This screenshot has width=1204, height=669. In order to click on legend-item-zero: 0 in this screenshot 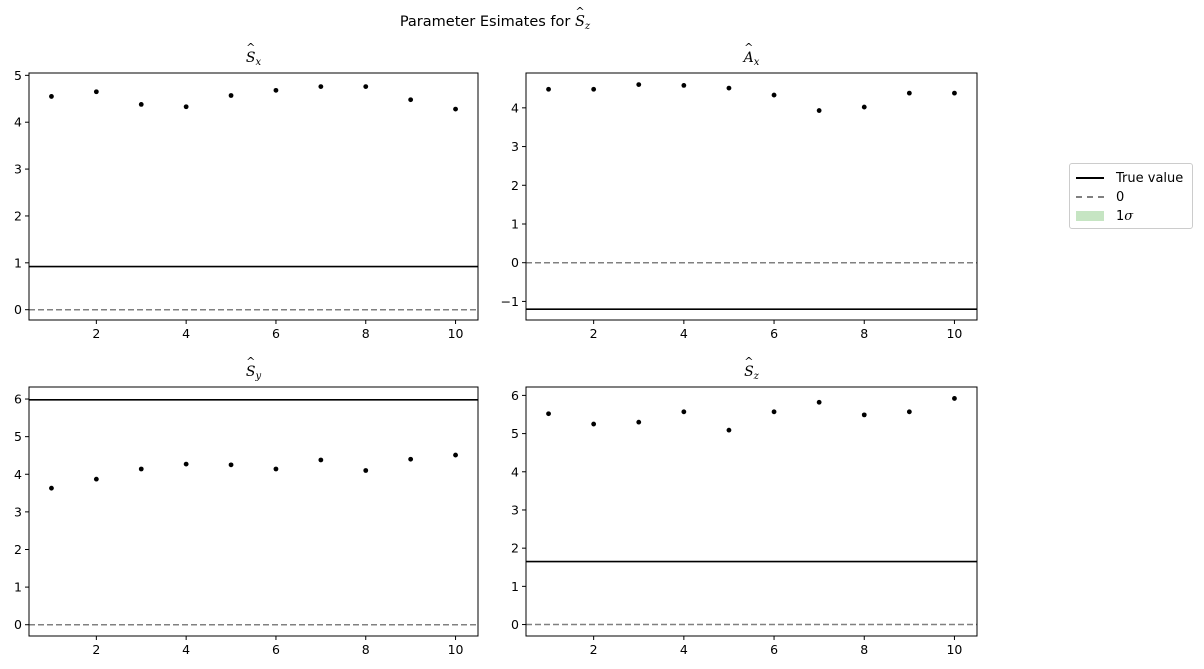, I will do `click(1100, 197)`.